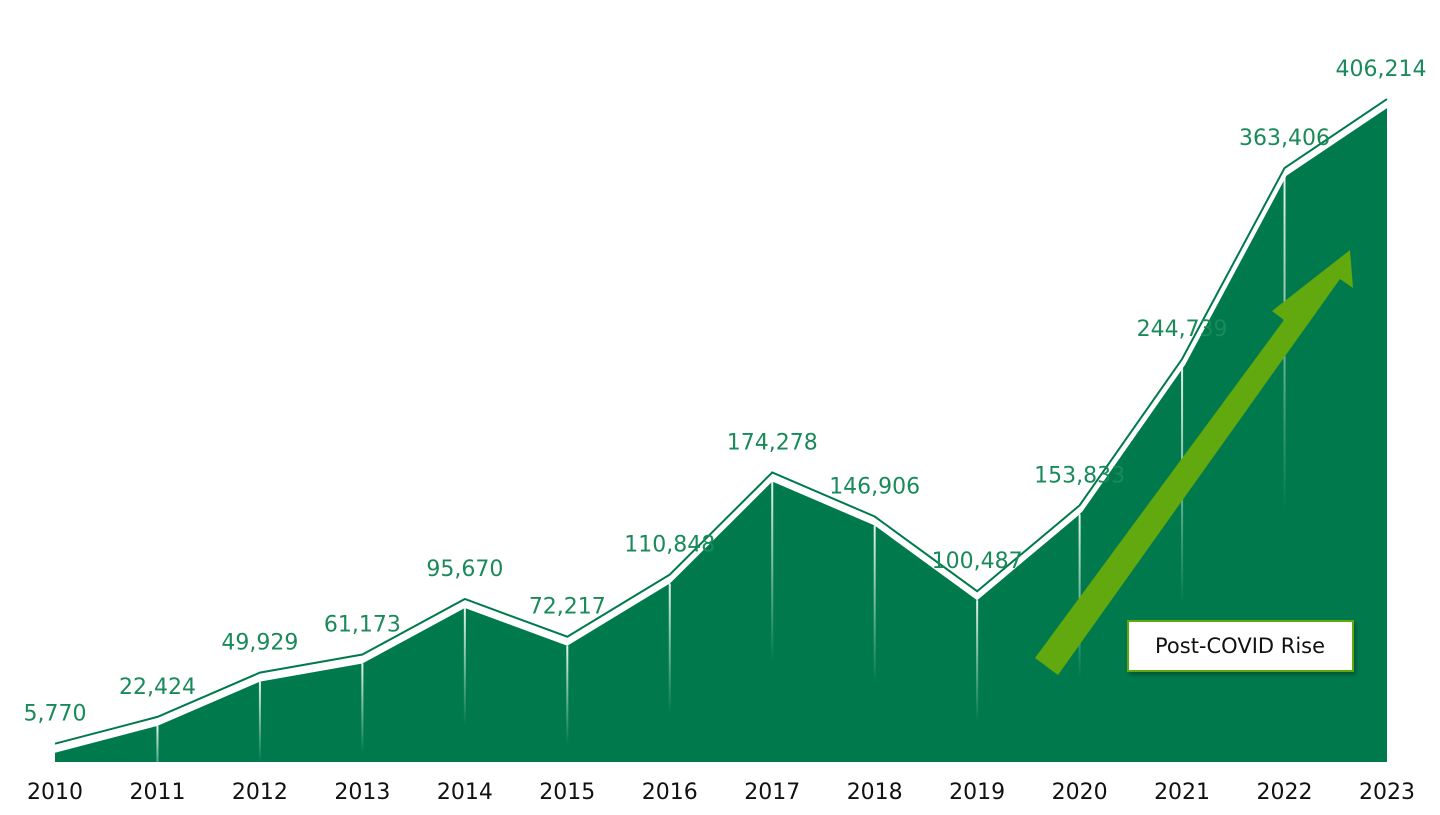  I want to click on data-label: 244,739, so click(1182, 329).